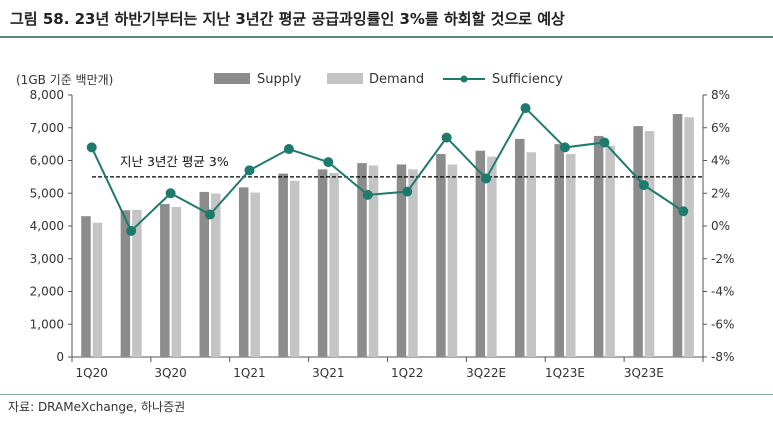 The width and height of the screenshot is (773, 425). Describe the element at coordinates (232, 78) in the screenshot. I see `legend-swatch-supply` at that location.